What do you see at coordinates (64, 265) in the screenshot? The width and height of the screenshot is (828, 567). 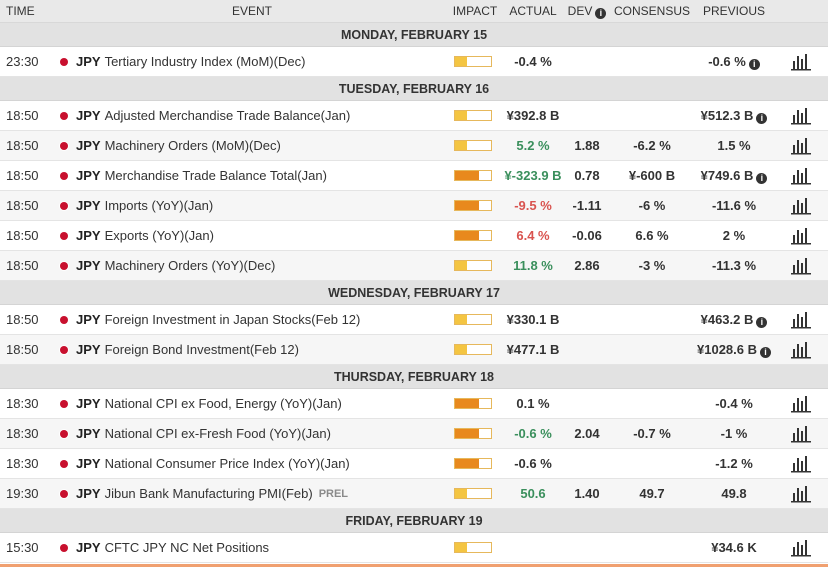 I see `japan-flag-icon` at bounding box center [64, 265].